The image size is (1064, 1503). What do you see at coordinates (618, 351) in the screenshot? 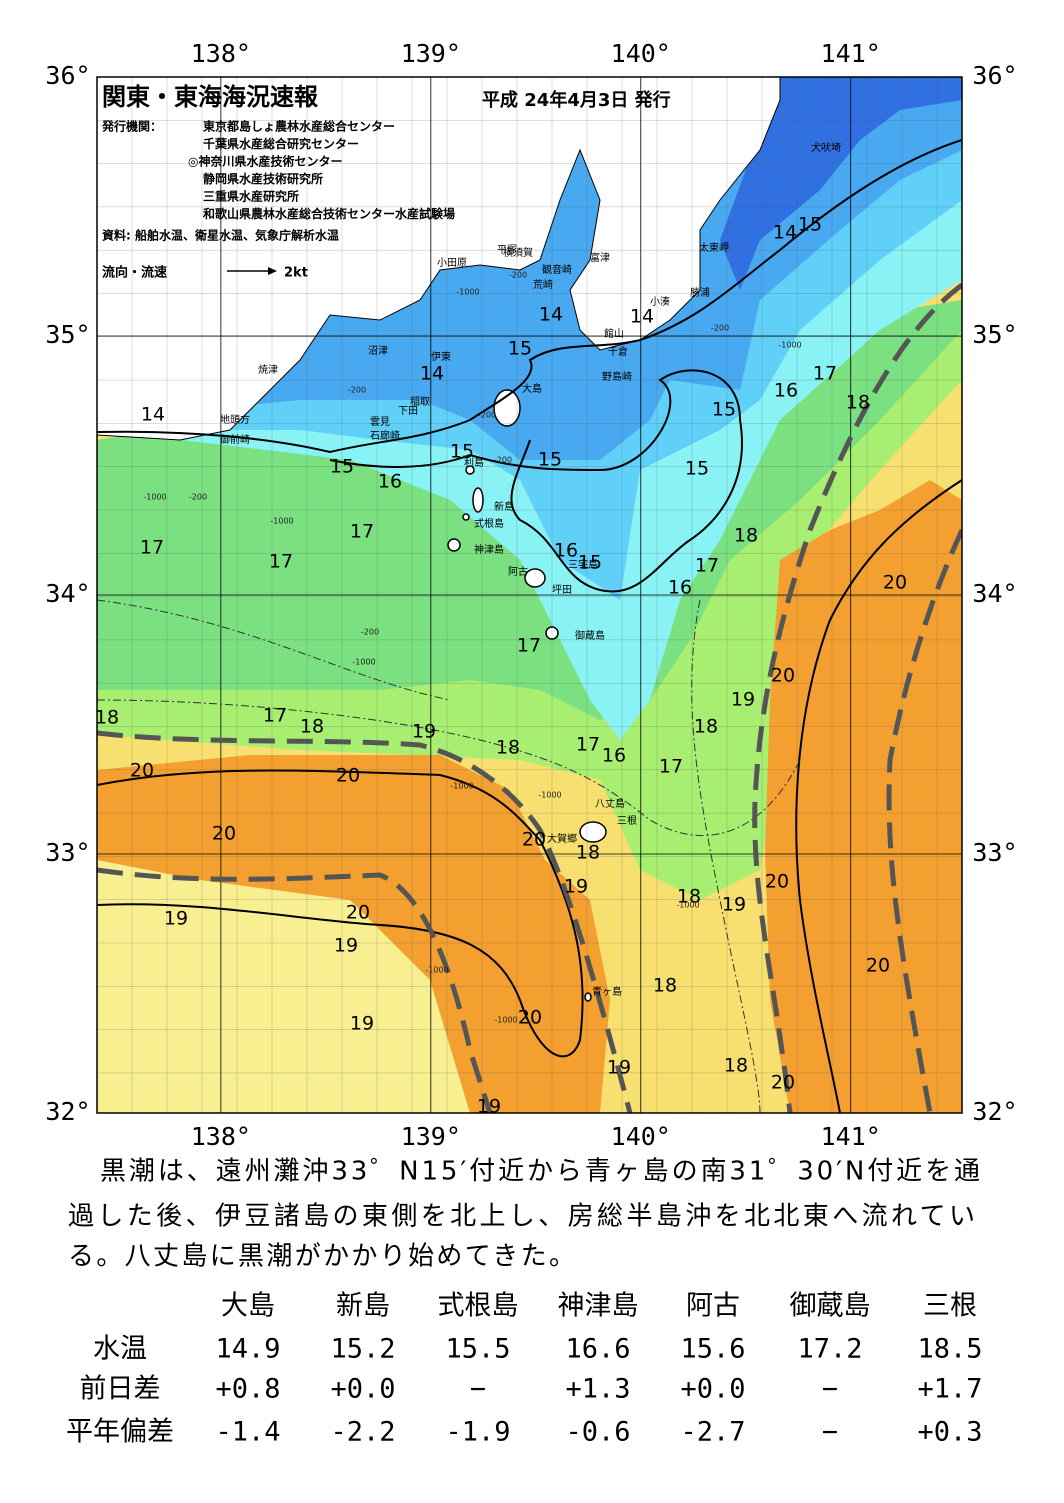
I see `place-name: 千倉` at bounding box center [618, 351].